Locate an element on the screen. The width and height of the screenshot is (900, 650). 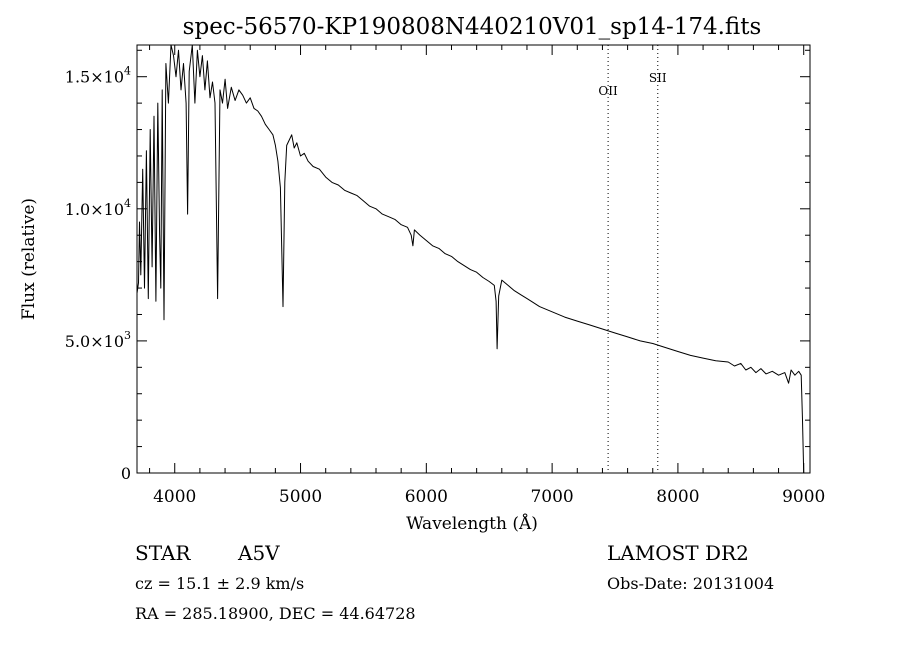
y-tick-label: 5.0×10³ is located at coordinates (98, 340).